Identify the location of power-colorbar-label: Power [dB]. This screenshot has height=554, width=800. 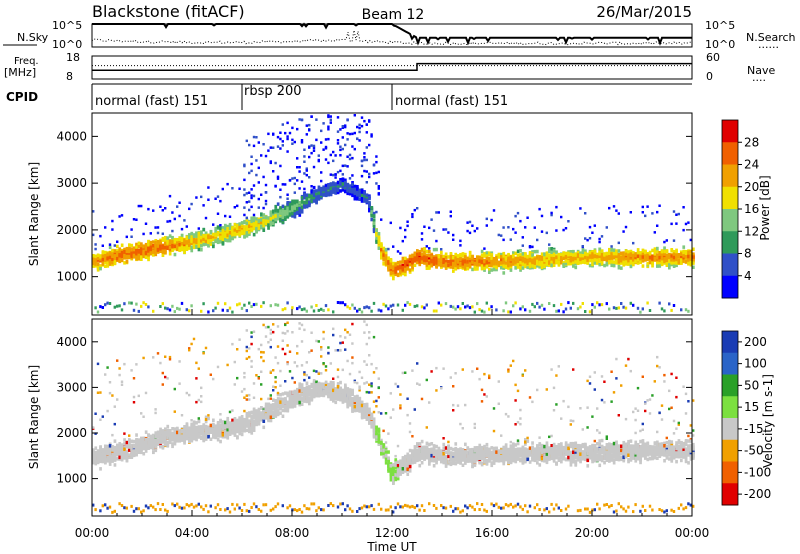
(765, 207).